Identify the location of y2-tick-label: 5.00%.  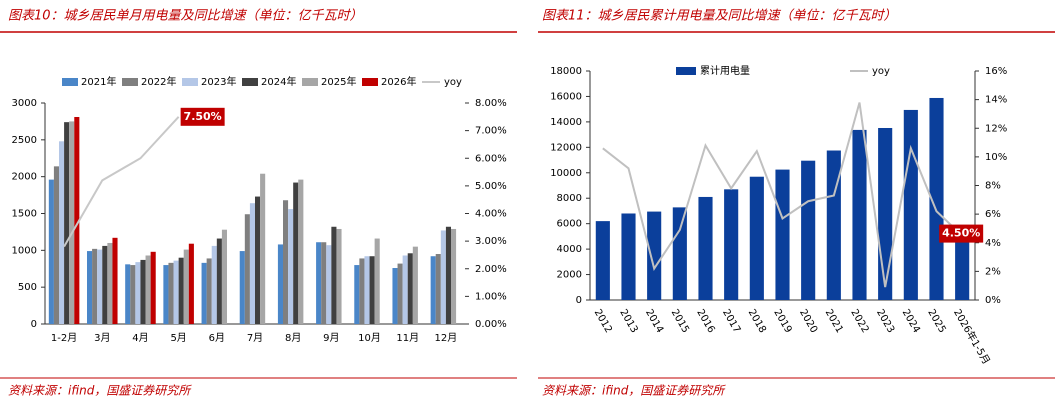
(491, 186).